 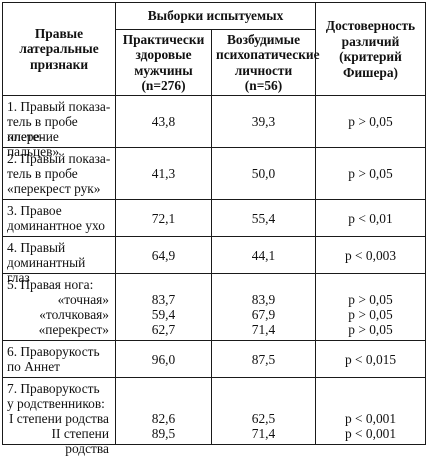 What do you see at coordinates (74, 314) in the screenshot?
I see `sub-label: «толчковая»` at bounding box center [74, 314].